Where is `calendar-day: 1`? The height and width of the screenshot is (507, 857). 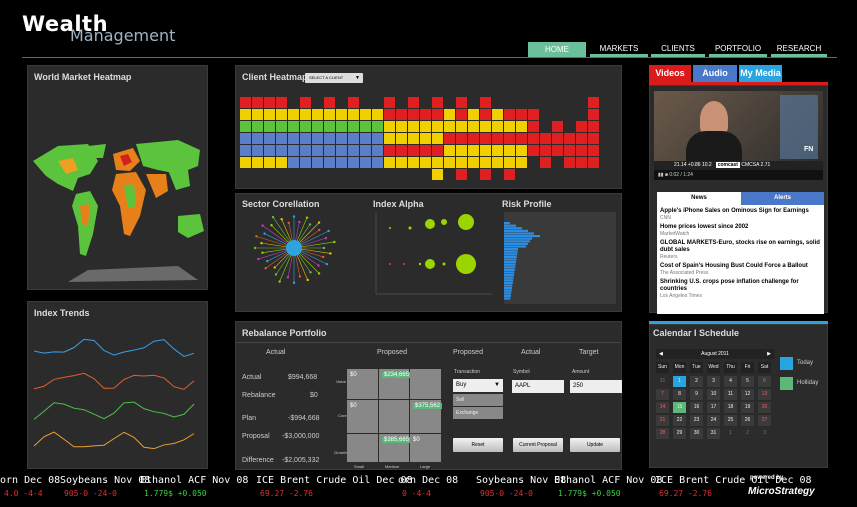 calendar-day: 1 is located at coordinates (679, 381).